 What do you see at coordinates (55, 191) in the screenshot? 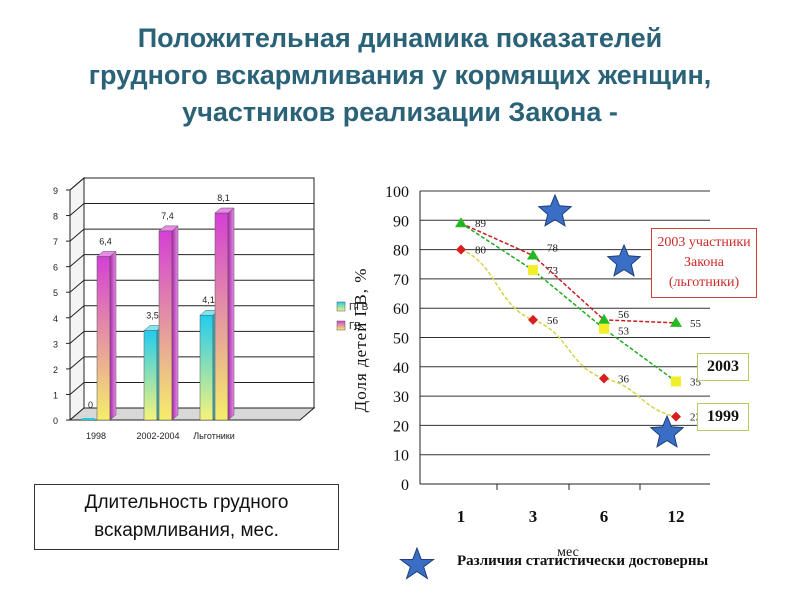
I see `bar-y-tick-label: 9` at bounding box center [55, 191].